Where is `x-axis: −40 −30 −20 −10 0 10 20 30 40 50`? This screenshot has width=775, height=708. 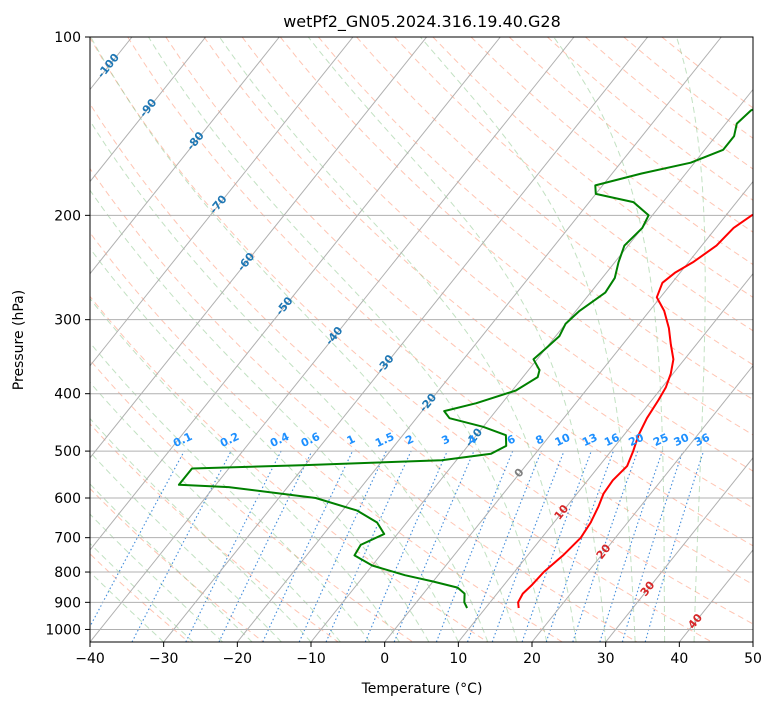 x-axis: −40 −30 −20 −10 0 10 20 30 40 50 is located at coordinates (418, 654).